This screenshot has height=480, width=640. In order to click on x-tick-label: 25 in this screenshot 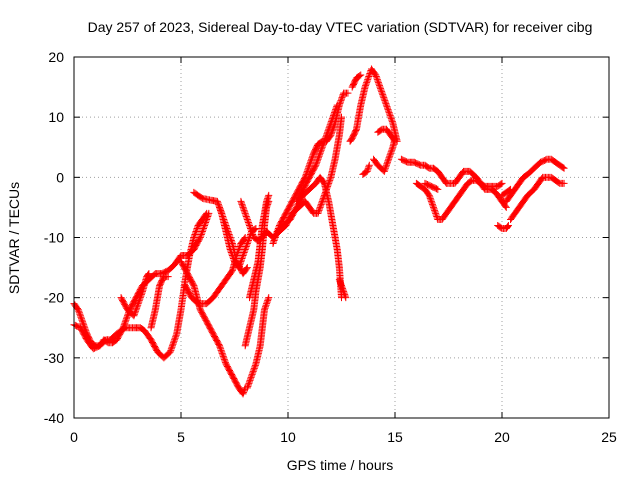, I will do `click(609, 437)`.